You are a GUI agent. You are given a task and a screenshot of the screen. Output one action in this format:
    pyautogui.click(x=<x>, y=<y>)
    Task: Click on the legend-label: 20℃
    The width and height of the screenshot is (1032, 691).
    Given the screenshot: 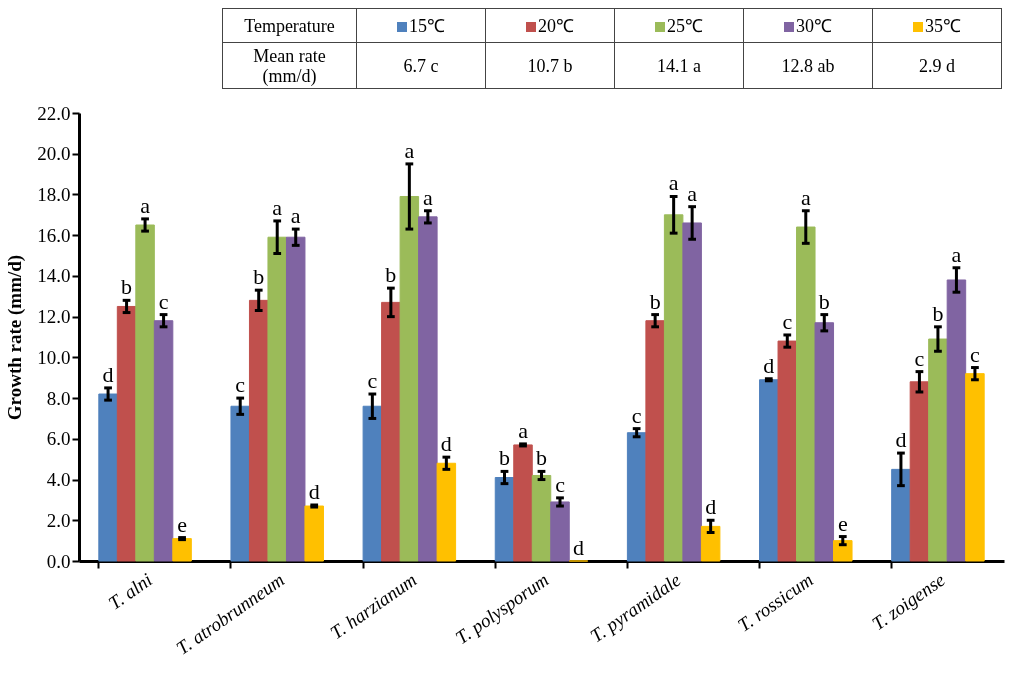 What is the action you would take?
    pyautogui.click(x=550, y=25)
    